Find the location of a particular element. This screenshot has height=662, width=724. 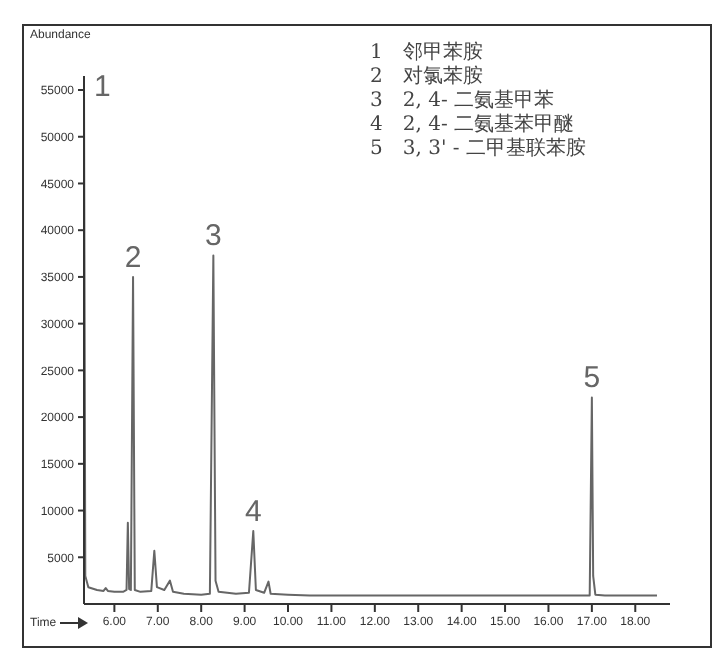

annotation: 4 is located at coordinates (253, 512).